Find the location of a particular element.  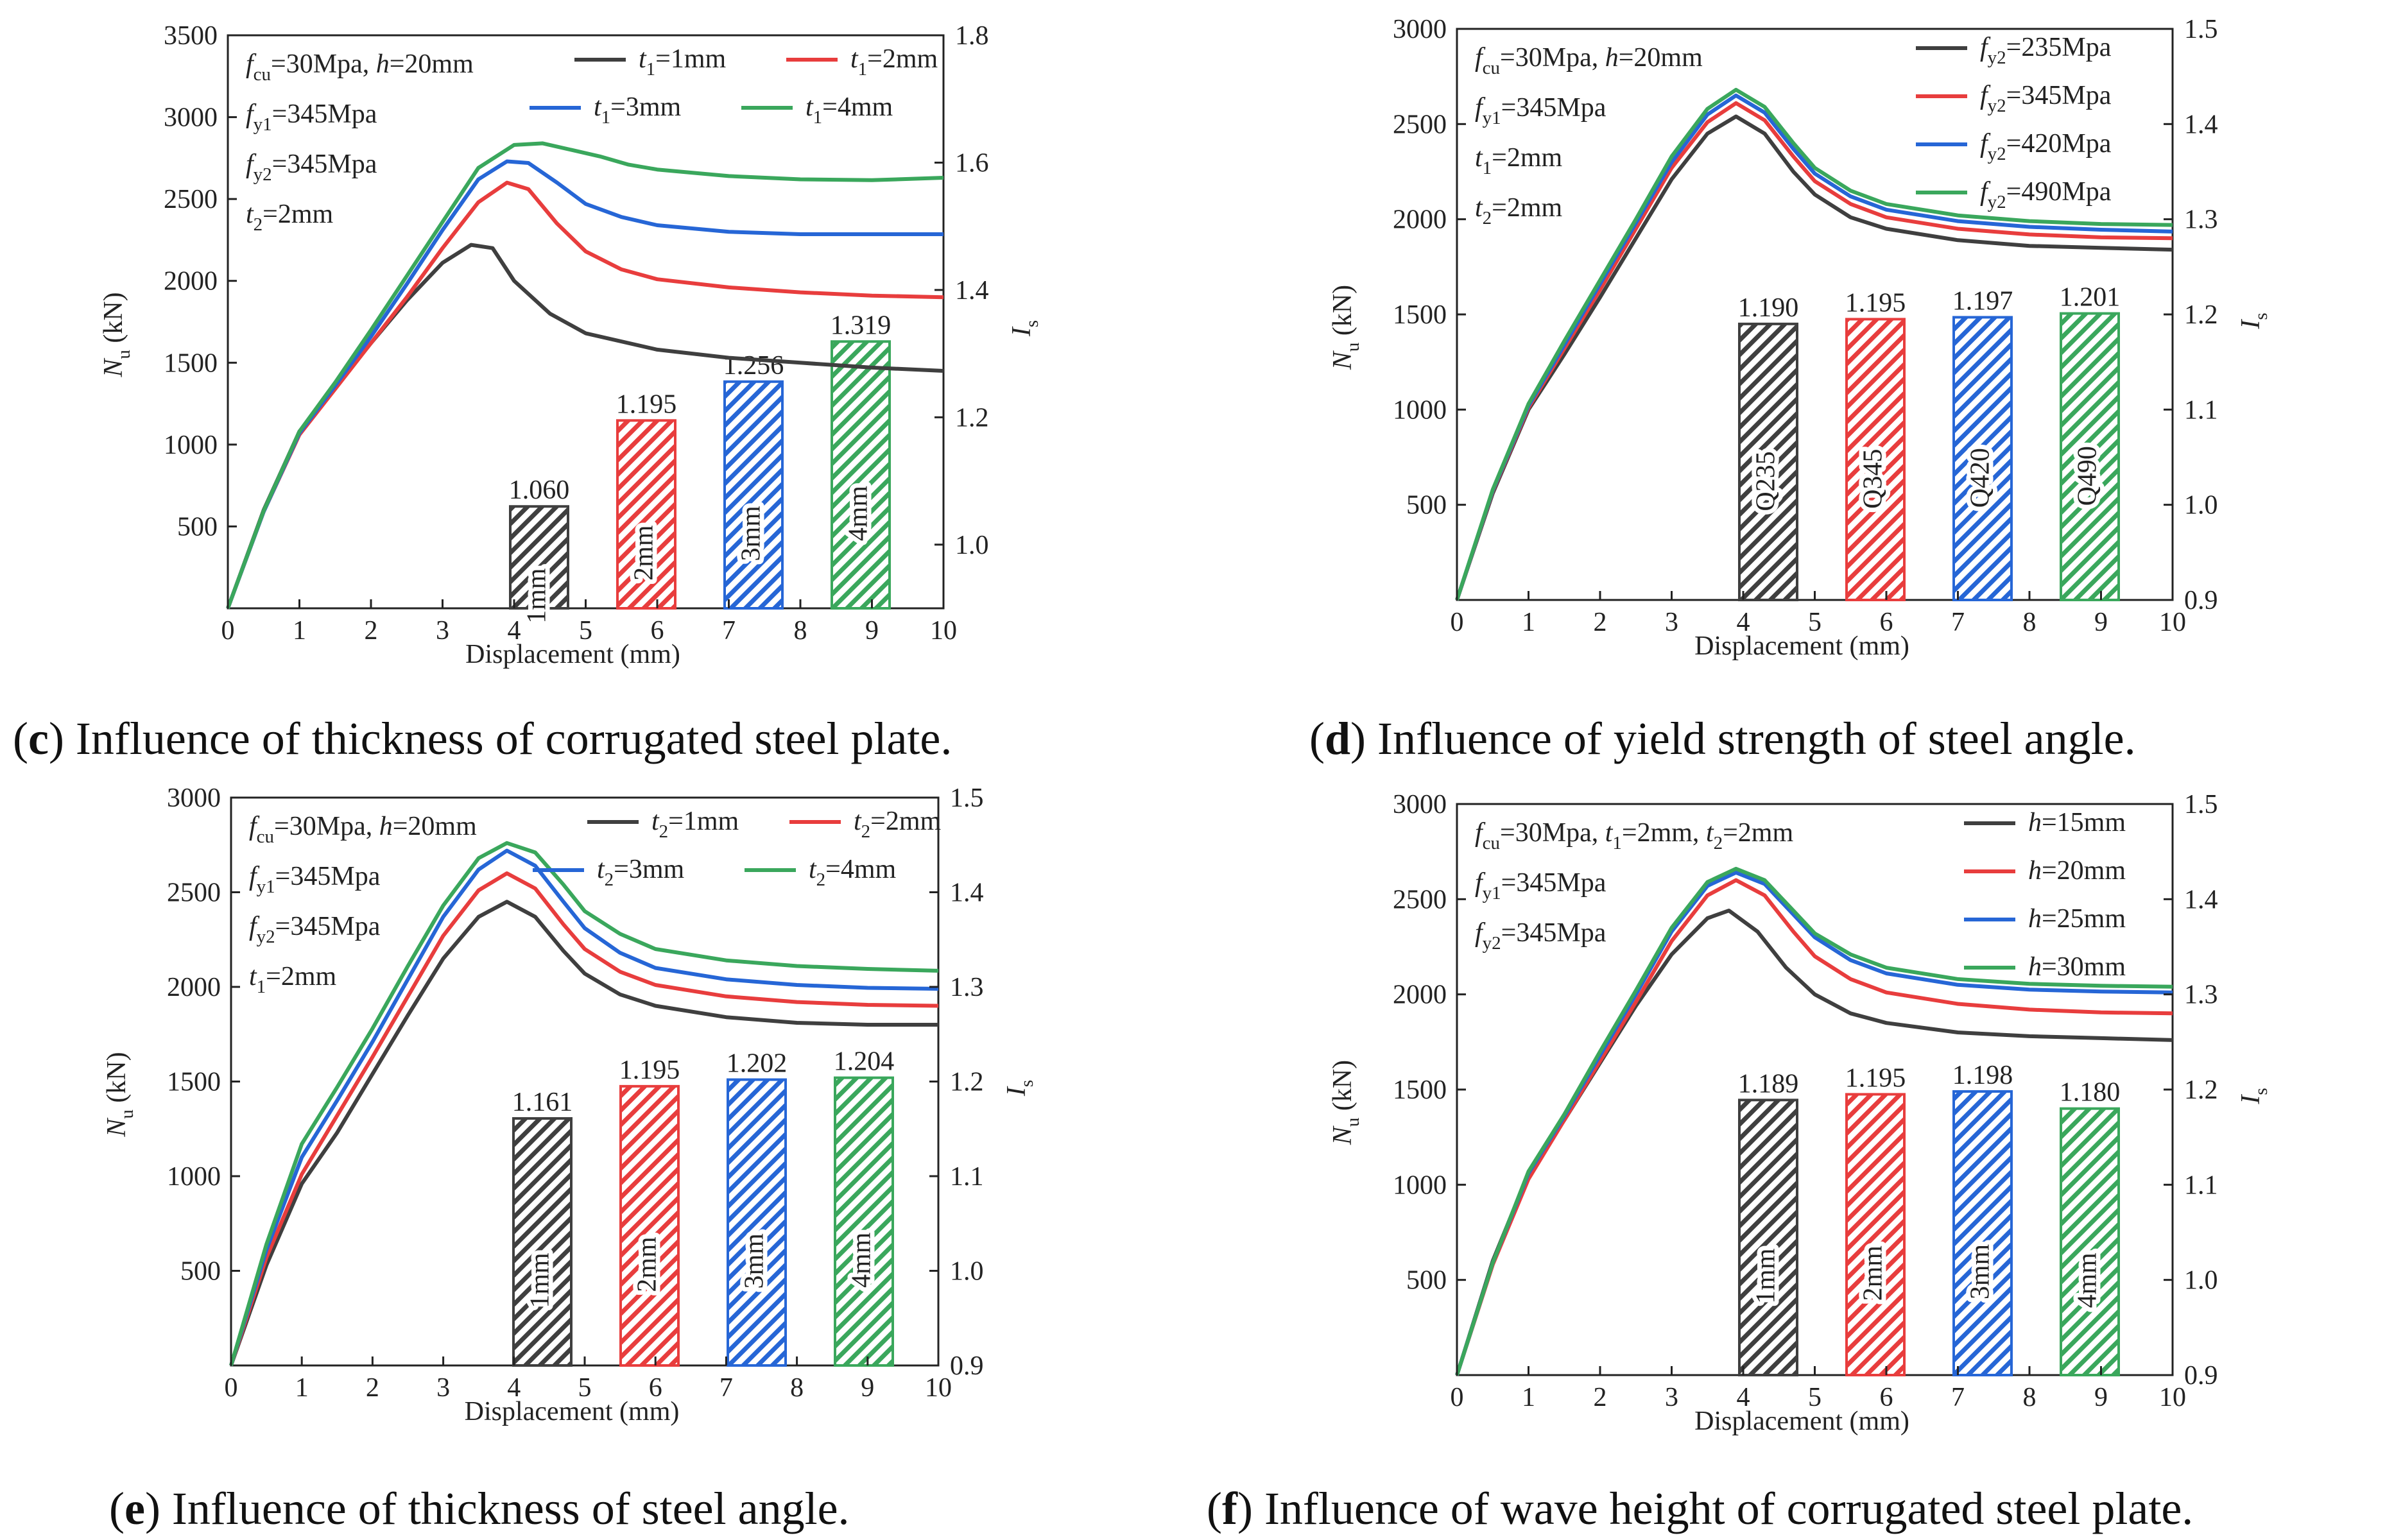

param-annotation: fy1=345Mpa is located at coordinates (315, 880).